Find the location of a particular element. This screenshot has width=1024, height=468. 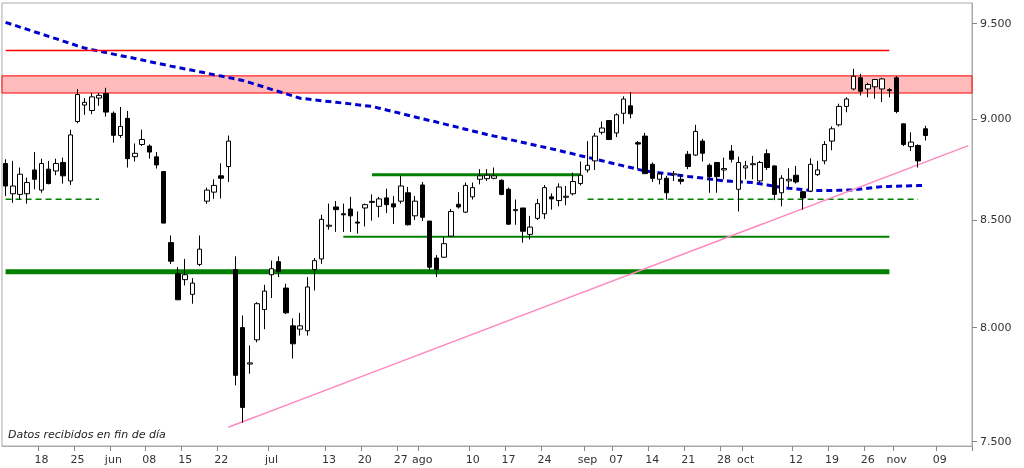

x-tick-label: jul is located at coordinates (270, 459).